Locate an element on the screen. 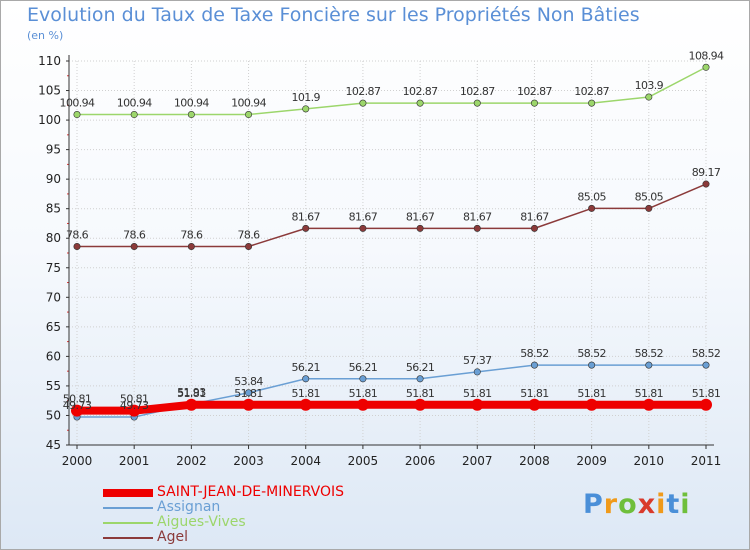  y-tick-label: 95 is located at coordinates (53, 150).